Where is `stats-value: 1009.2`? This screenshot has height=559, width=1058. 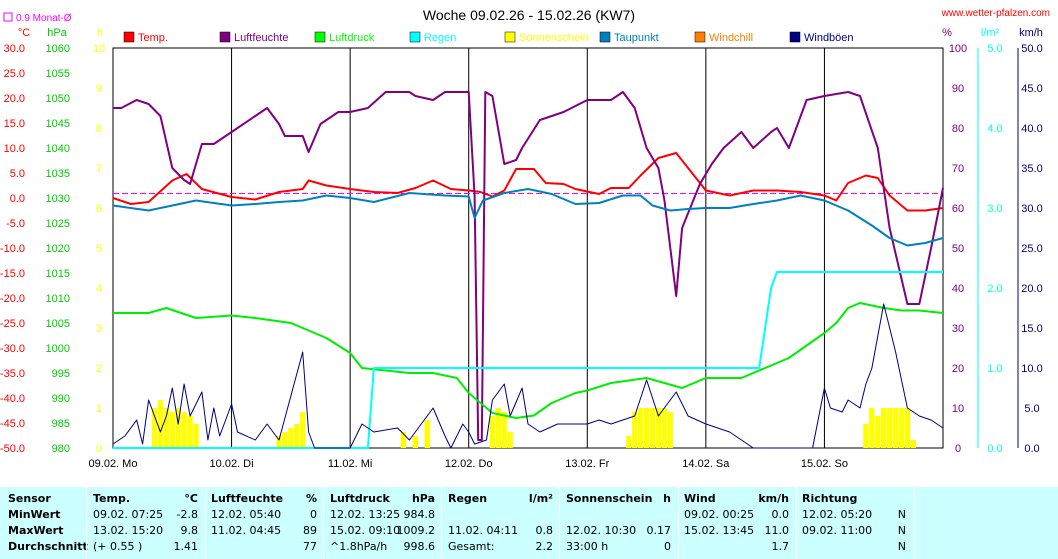 stats-value: 1009.2 is located at coordinates (416, 530).